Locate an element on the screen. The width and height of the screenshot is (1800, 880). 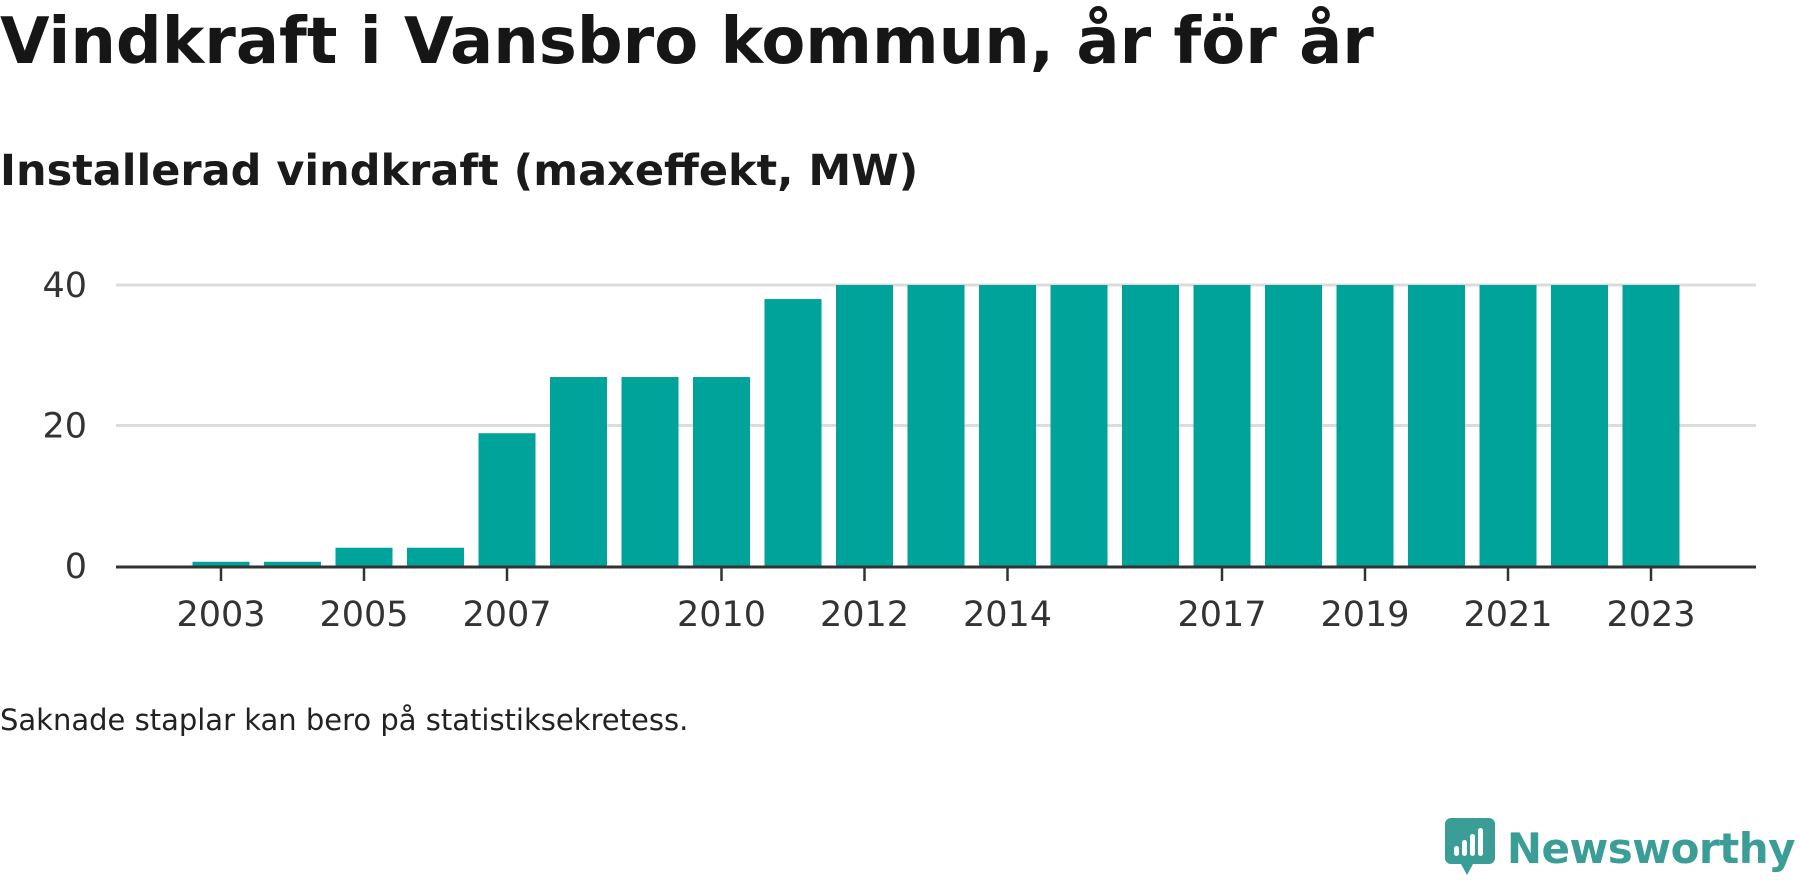
x-tick-label: 2017 is located at coordinates (1221, 615).